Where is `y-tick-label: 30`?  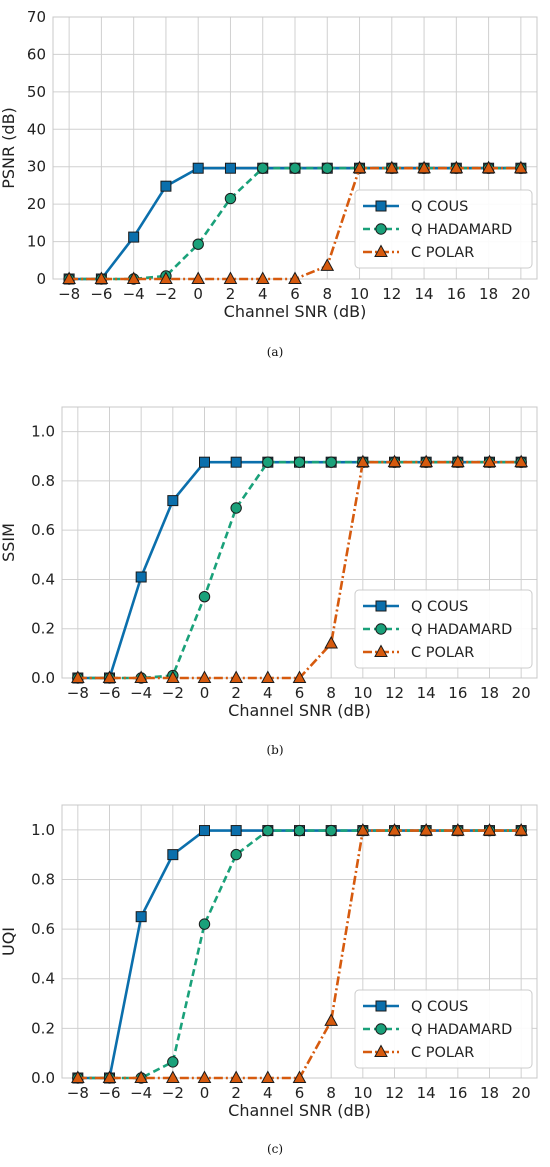 y-tick-label: 30 is located at coordinates (36, 167).